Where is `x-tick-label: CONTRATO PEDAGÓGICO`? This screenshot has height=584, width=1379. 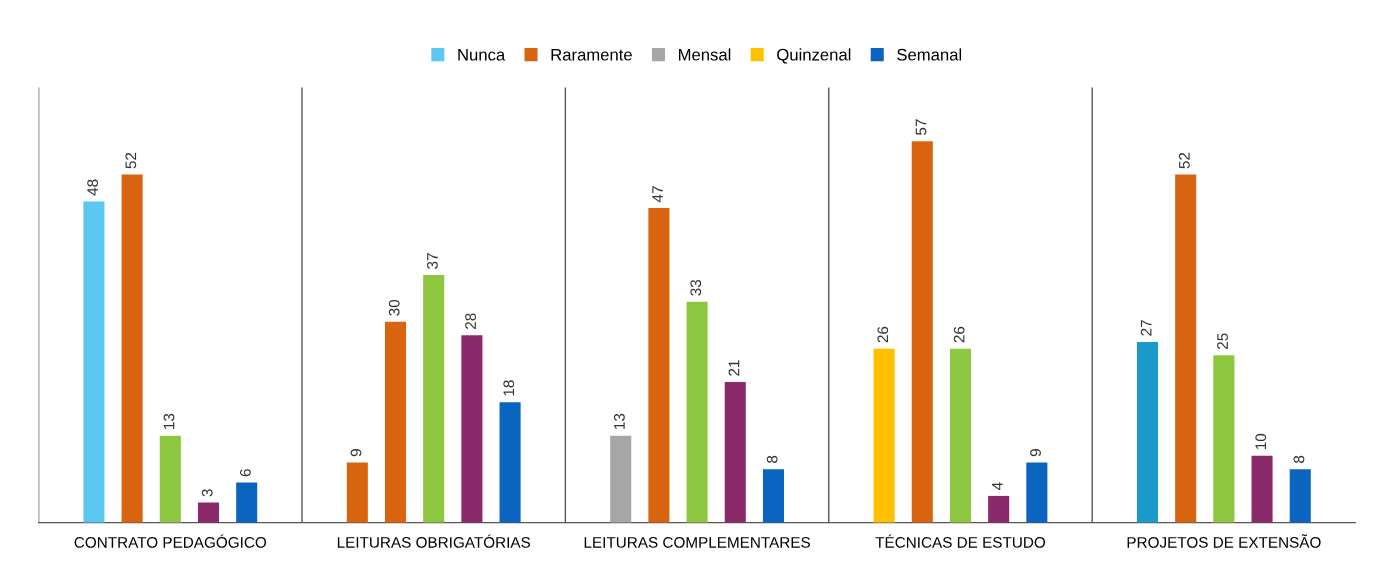 x-tick-label: CONTRATO PEDAGÓGICO is located at coordinates (170, 541).